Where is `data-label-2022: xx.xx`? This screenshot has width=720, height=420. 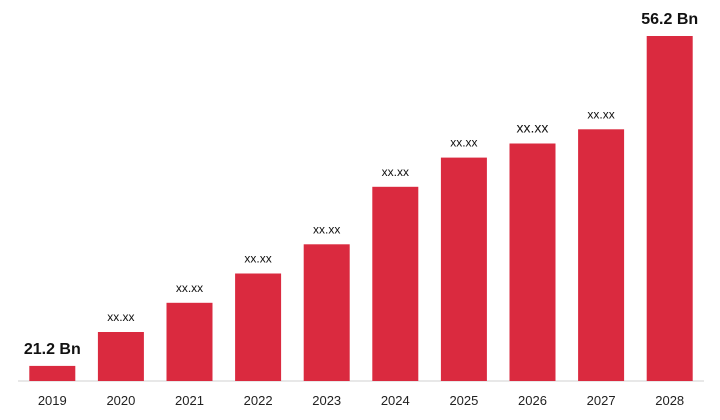
data-label-2022: xx.xx is located at coordinates (257, 259).